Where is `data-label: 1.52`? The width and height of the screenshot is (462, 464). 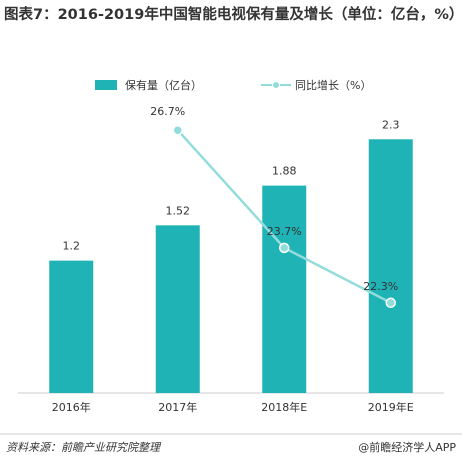
data-label: 1.52 is located at coordinates (178, 210).